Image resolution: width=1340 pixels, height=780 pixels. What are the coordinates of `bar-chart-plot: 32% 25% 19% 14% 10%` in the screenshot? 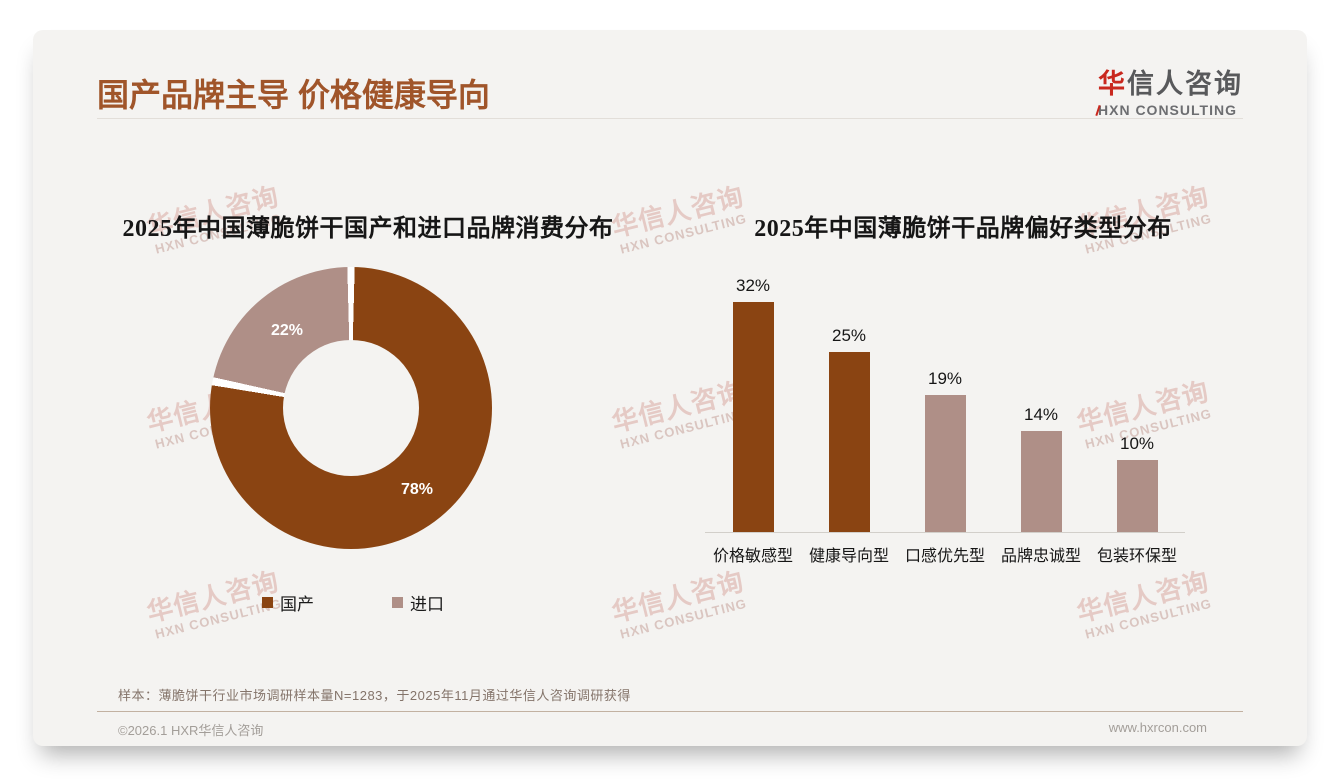 It's located at (945, 403).